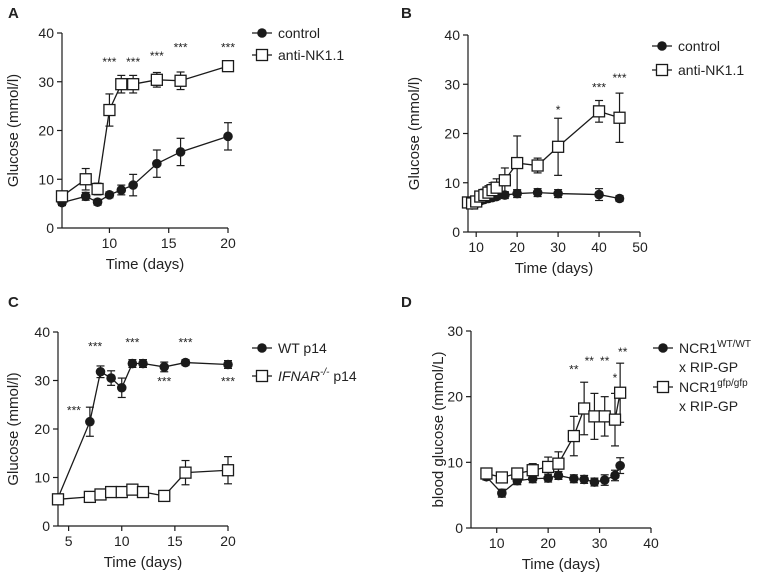  Describe the element at coordinates (699, 46) in the screenshot. I see `panel-b-legend-label: control` at that location.